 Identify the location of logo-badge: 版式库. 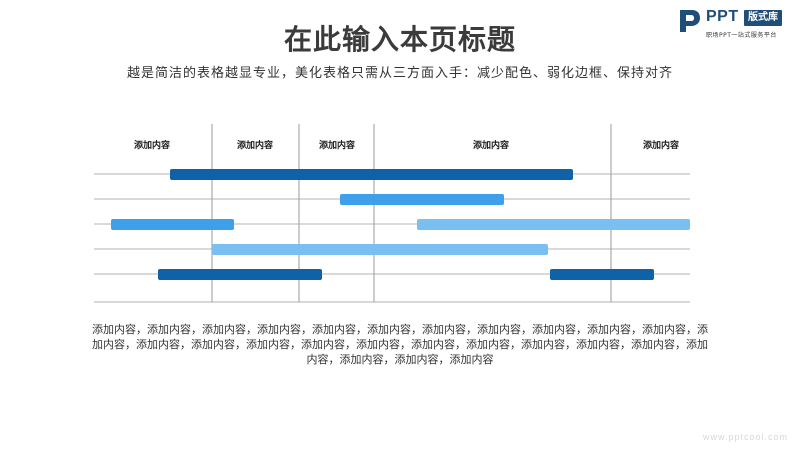
(763, 18).